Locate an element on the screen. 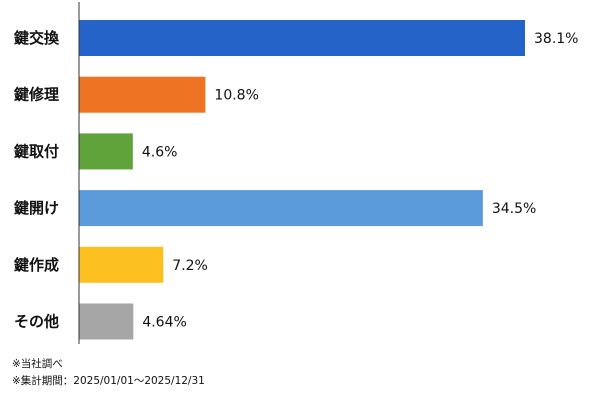  data-label: 34.5% is located at coordinates (514, 209).